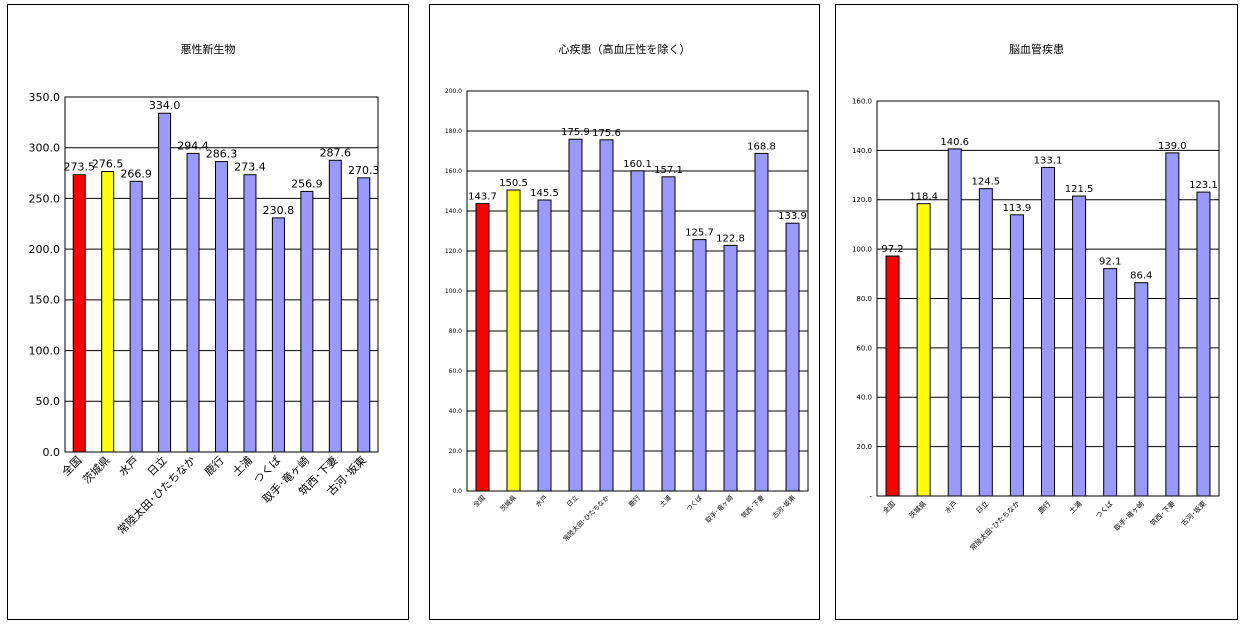  What do you see at coordinates (870, 496) in the screenshot?
I see `y-tick-label: -` at bounding box center [870, 496].